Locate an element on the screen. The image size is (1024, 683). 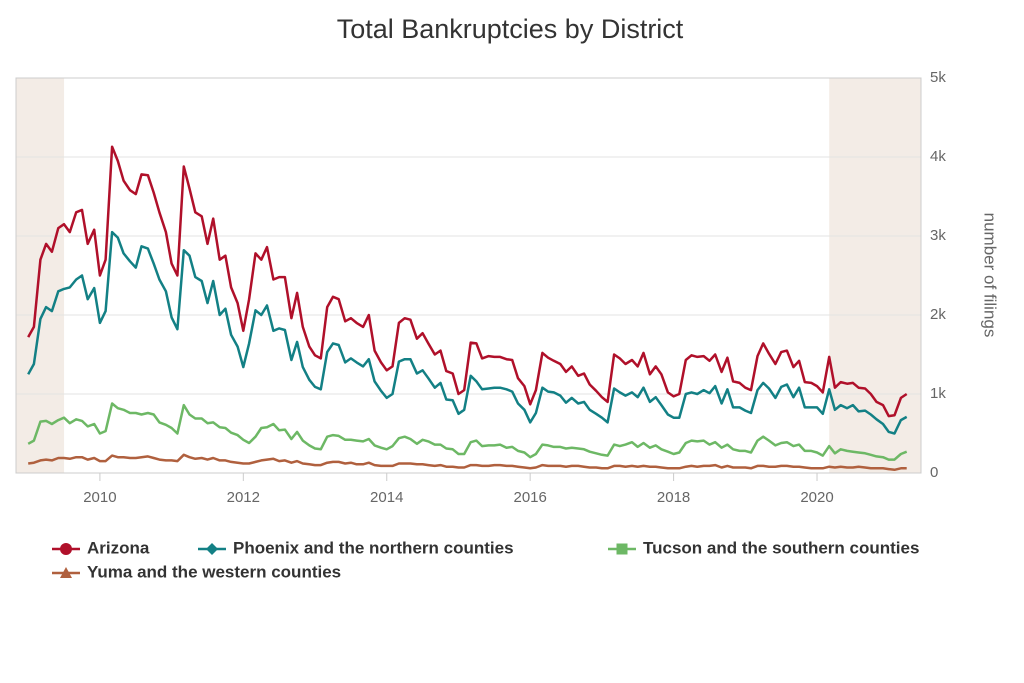
y-tick-label: 4k is located at coordinates (938, 156).